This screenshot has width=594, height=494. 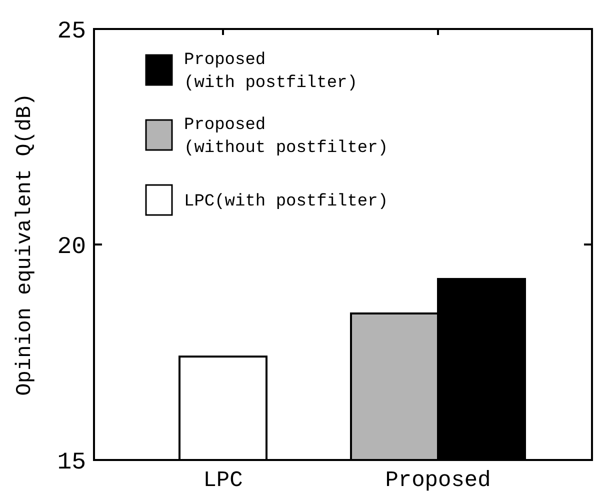 What do you see at coordinates (223, 480) in the screenshot?
I see `x-tick-label: LPC` at bounding box center [223, 480].